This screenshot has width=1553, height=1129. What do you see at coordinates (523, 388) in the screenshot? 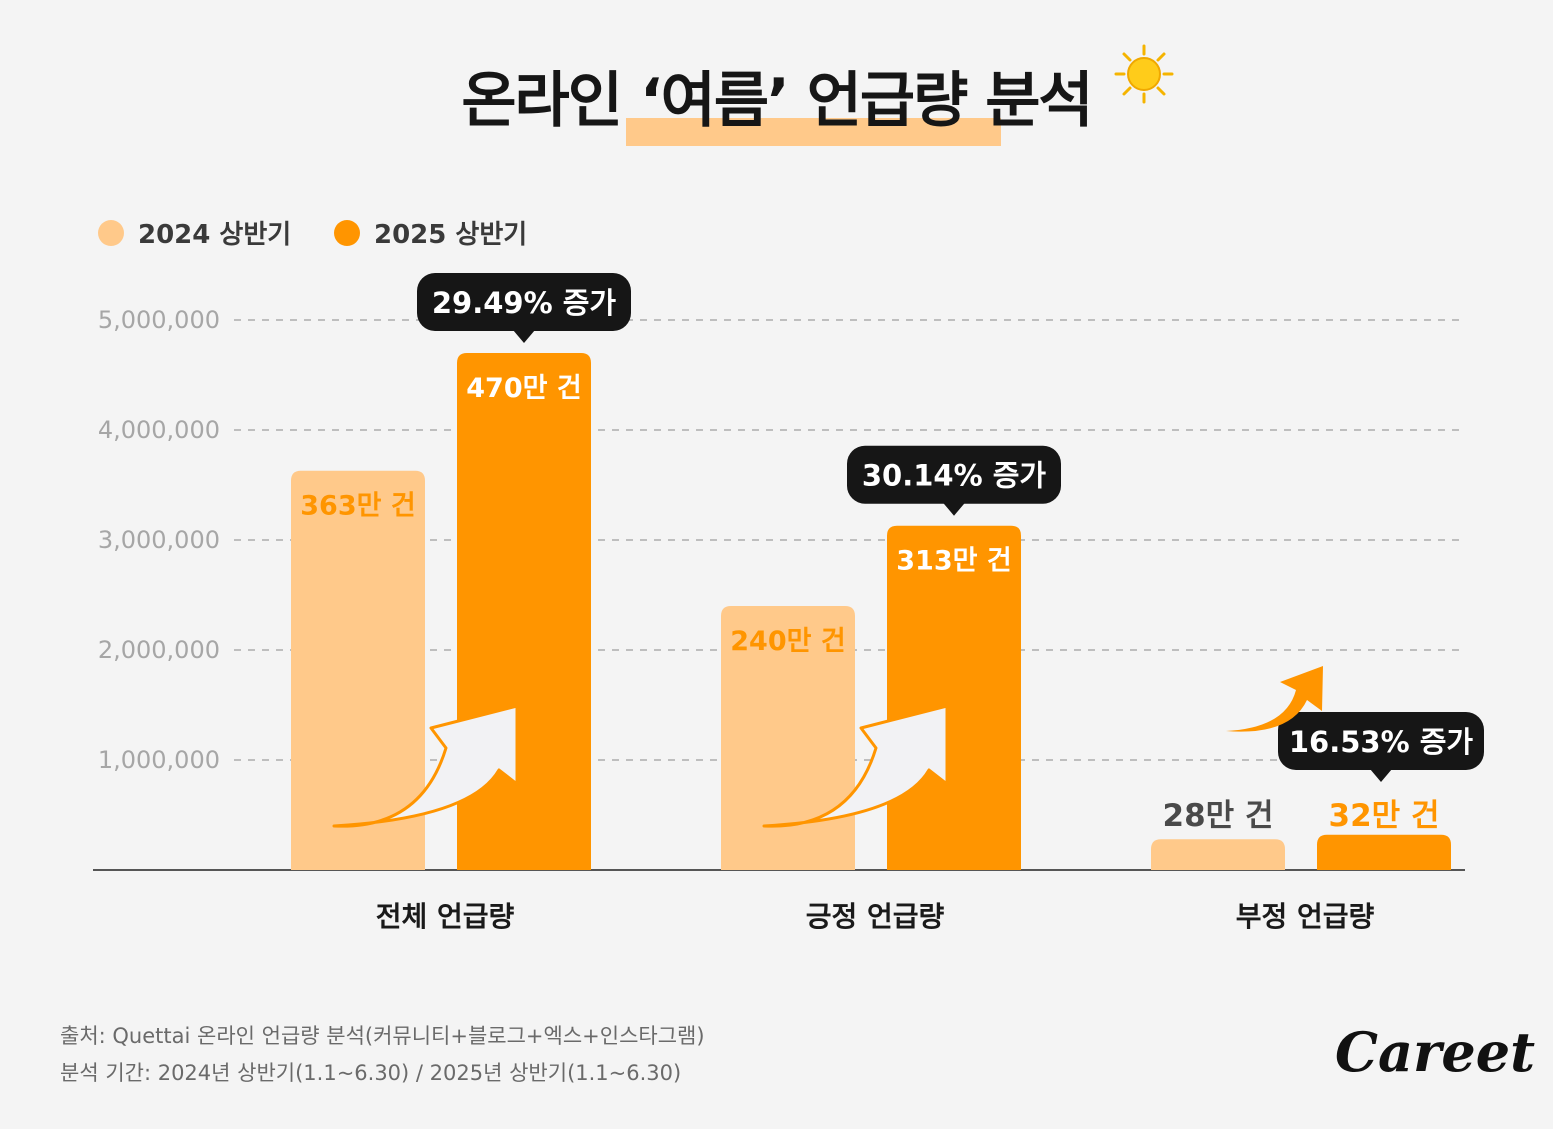
I see `value-label-2025: 470만 건` at bounding box center [523, 388].